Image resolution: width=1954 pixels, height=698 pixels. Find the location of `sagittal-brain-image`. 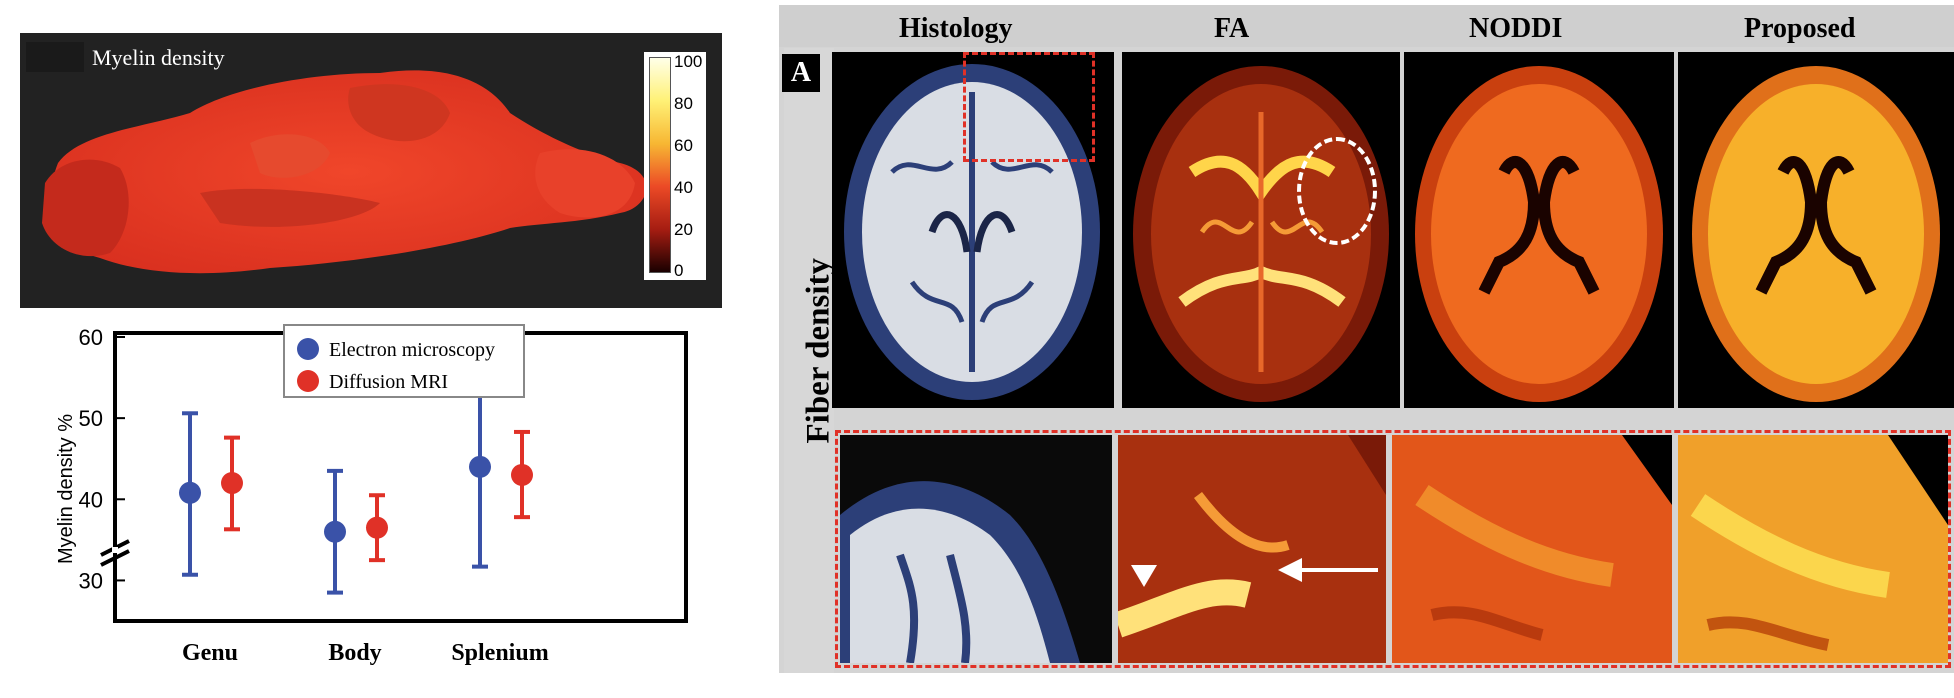

sagittal-brain-image is located at coordinates (344, 172).